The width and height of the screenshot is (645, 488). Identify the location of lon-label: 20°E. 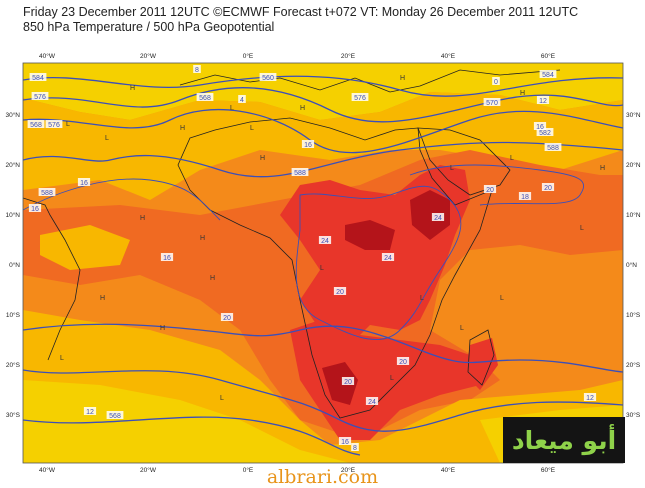
(348, 56).